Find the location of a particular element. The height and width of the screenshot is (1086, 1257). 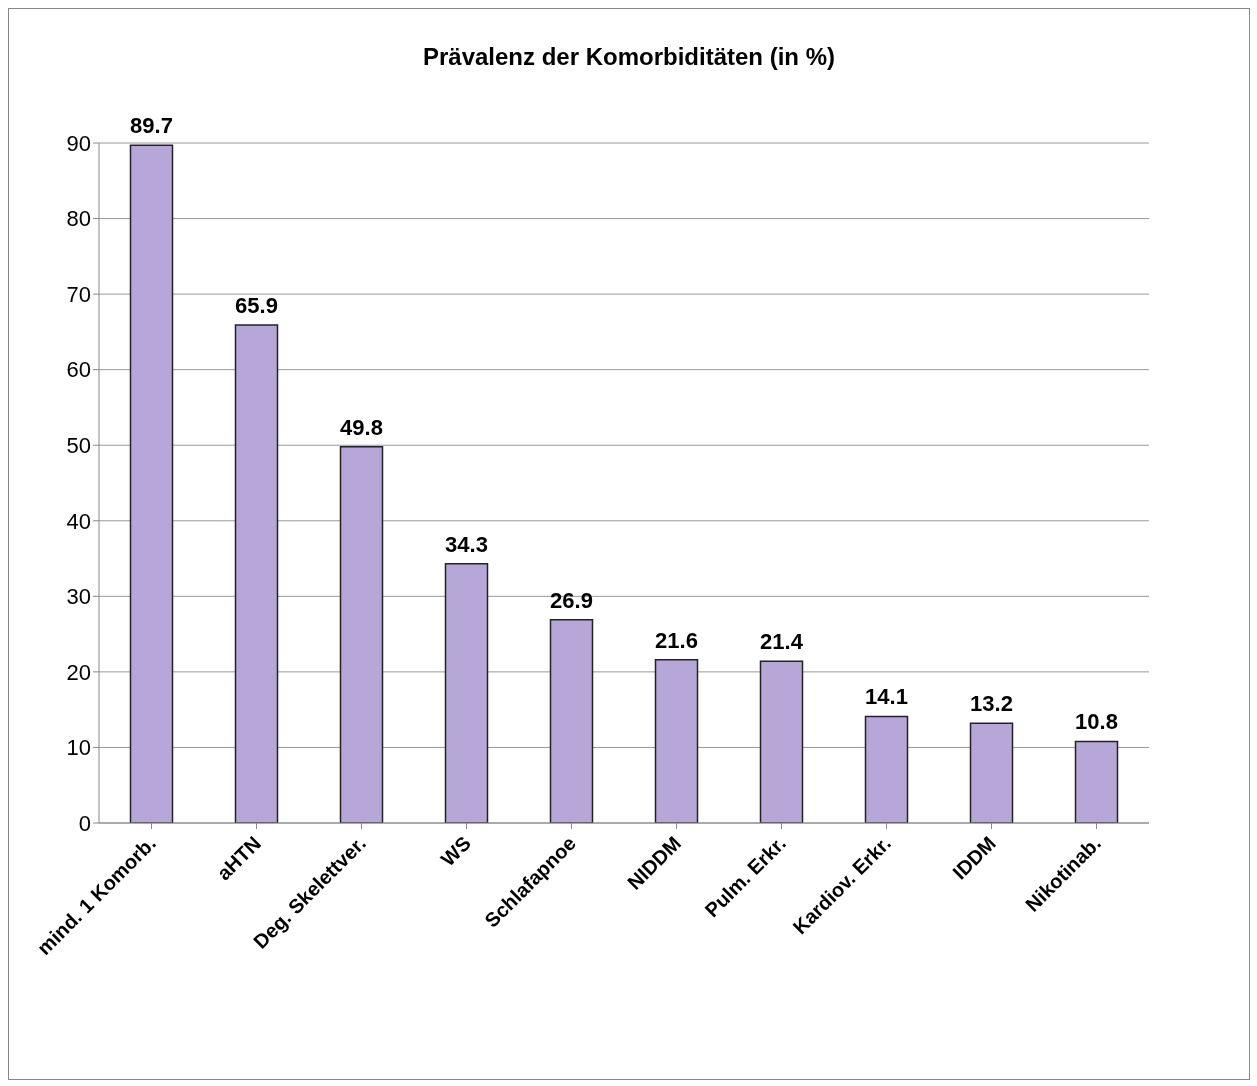

data-label: 34.3 is located at coordinates (466, 544).